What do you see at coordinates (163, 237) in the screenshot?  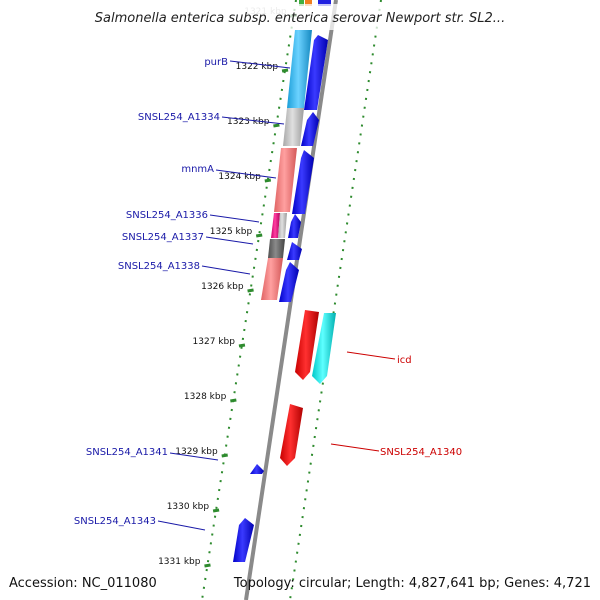 I see `gene-label-A1337: SNSL254_A1337` at bounding box center [163, 237].